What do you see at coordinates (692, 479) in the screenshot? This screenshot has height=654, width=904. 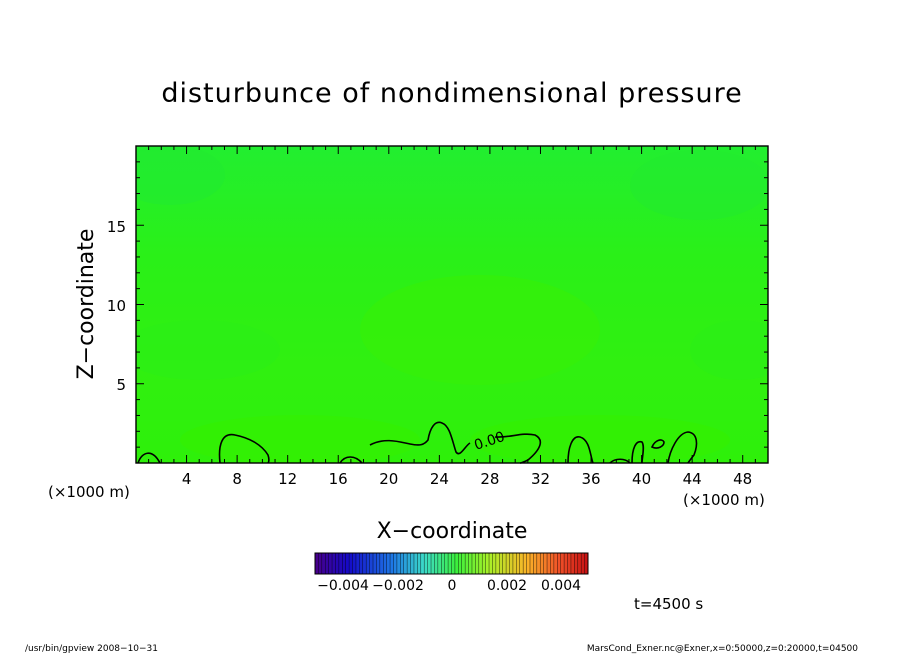 I see `x-tick-label: 44` at bounding box center [692, 479].